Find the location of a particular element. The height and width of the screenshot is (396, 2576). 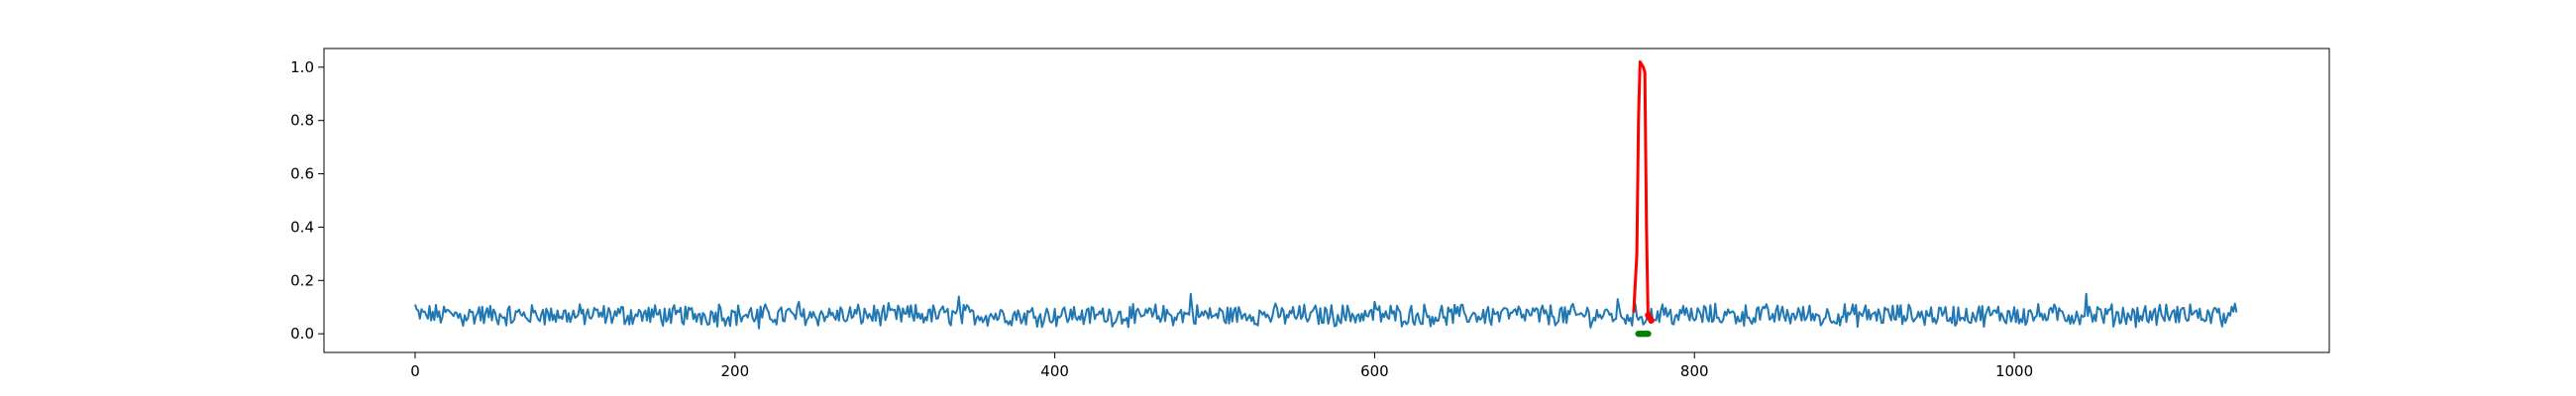

y-tick-label: 1.0 is located at coordinates (302, 67).